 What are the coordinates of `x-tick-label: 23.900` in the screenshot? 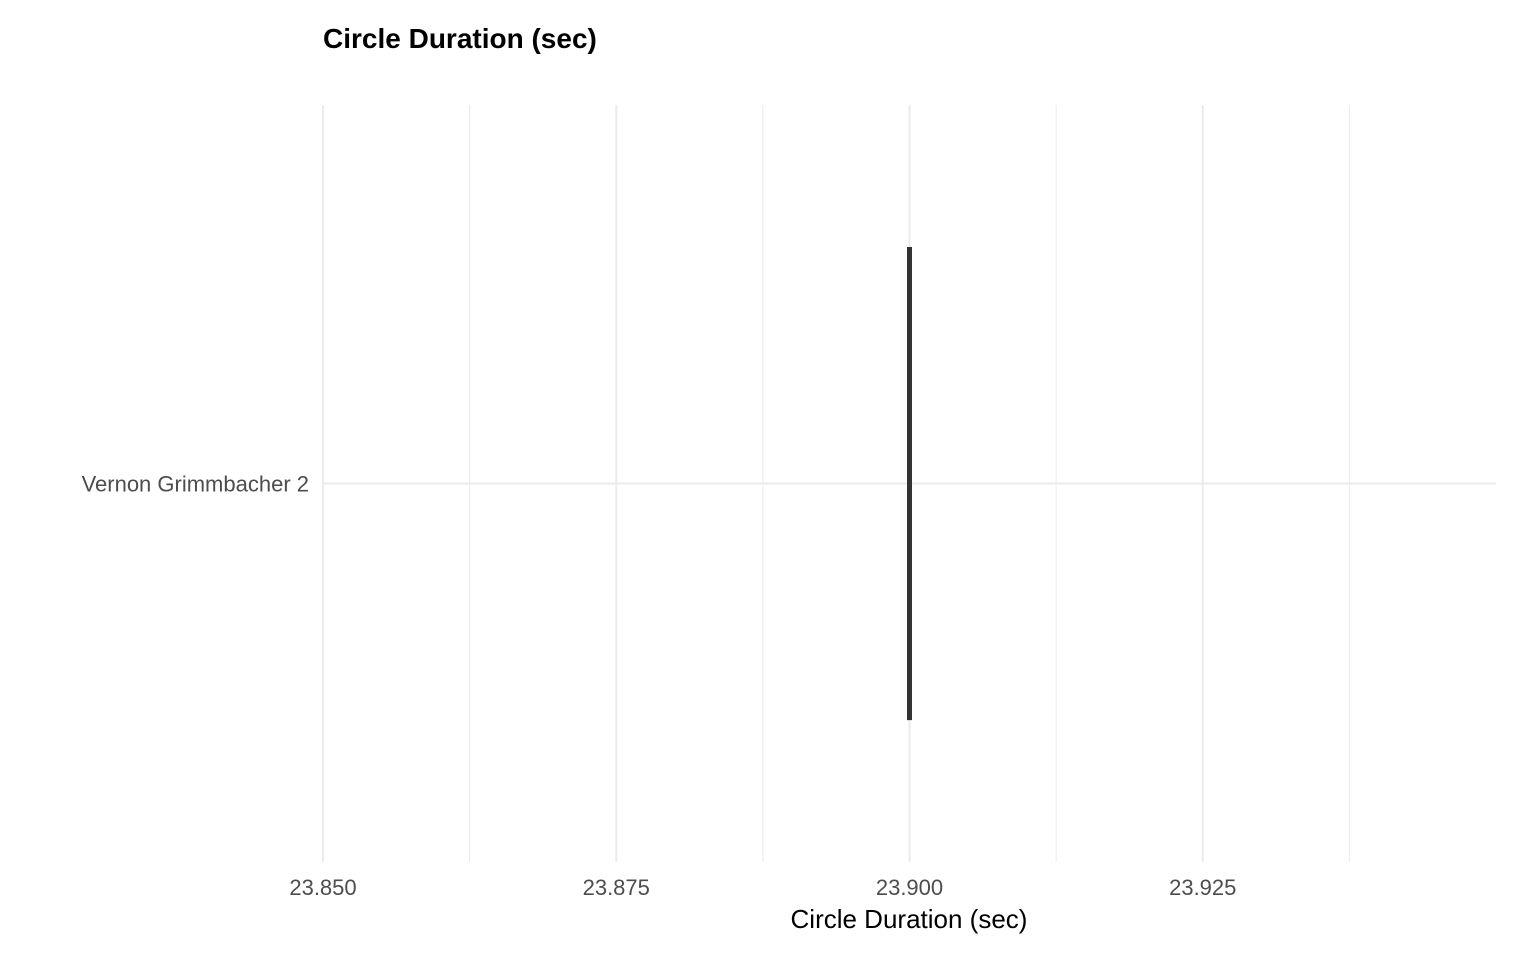 It's located at (909, 887).